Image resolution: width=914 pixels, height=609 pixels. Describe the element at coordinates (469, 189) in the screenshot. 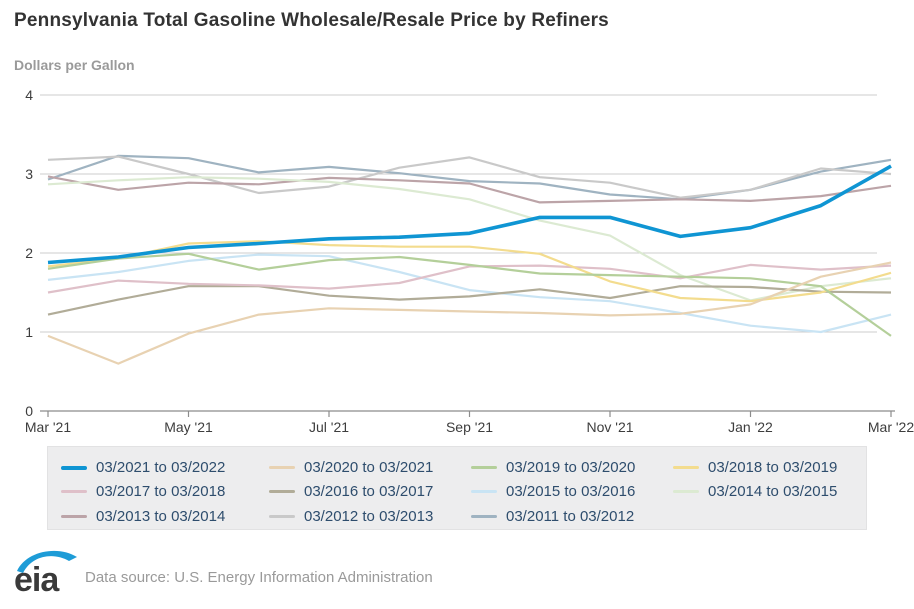

I see `series-line-03-2013-to-03-2014` at that location.